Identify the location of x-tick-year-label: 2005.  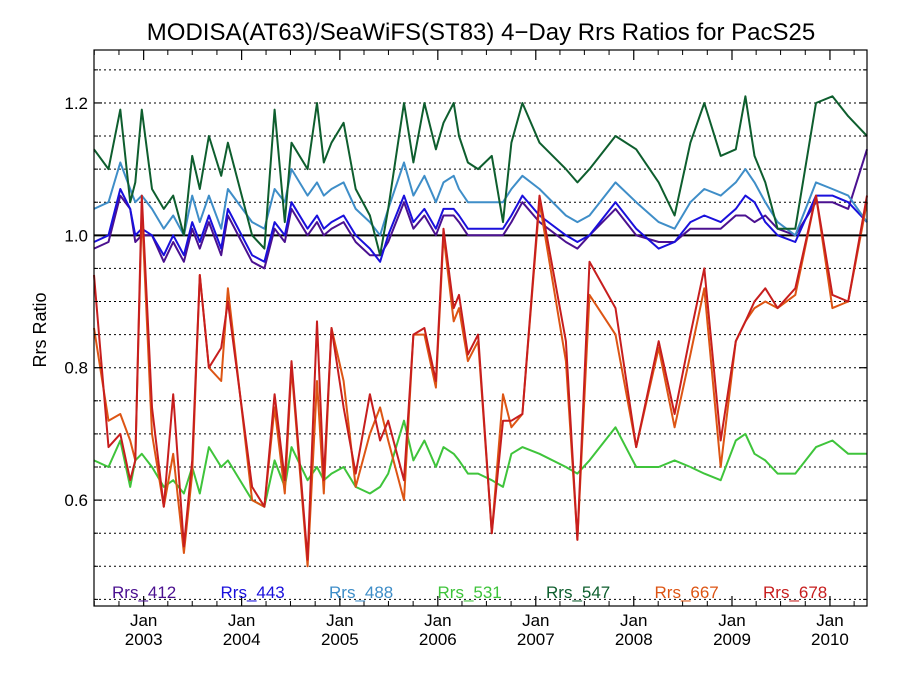
(340, 639).